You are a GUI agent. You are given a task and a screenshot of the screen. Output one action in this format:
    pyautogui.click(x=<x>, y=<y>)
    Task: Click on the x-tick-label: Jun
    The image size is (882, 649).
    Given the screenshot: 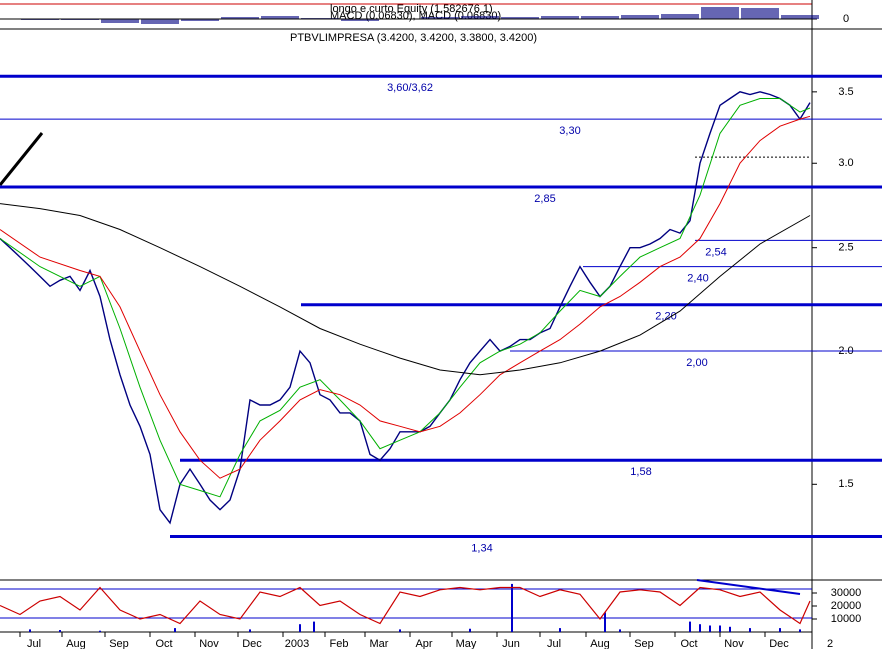 What is the action you would take?
    pyautogui.click(x=511, y=643)
    